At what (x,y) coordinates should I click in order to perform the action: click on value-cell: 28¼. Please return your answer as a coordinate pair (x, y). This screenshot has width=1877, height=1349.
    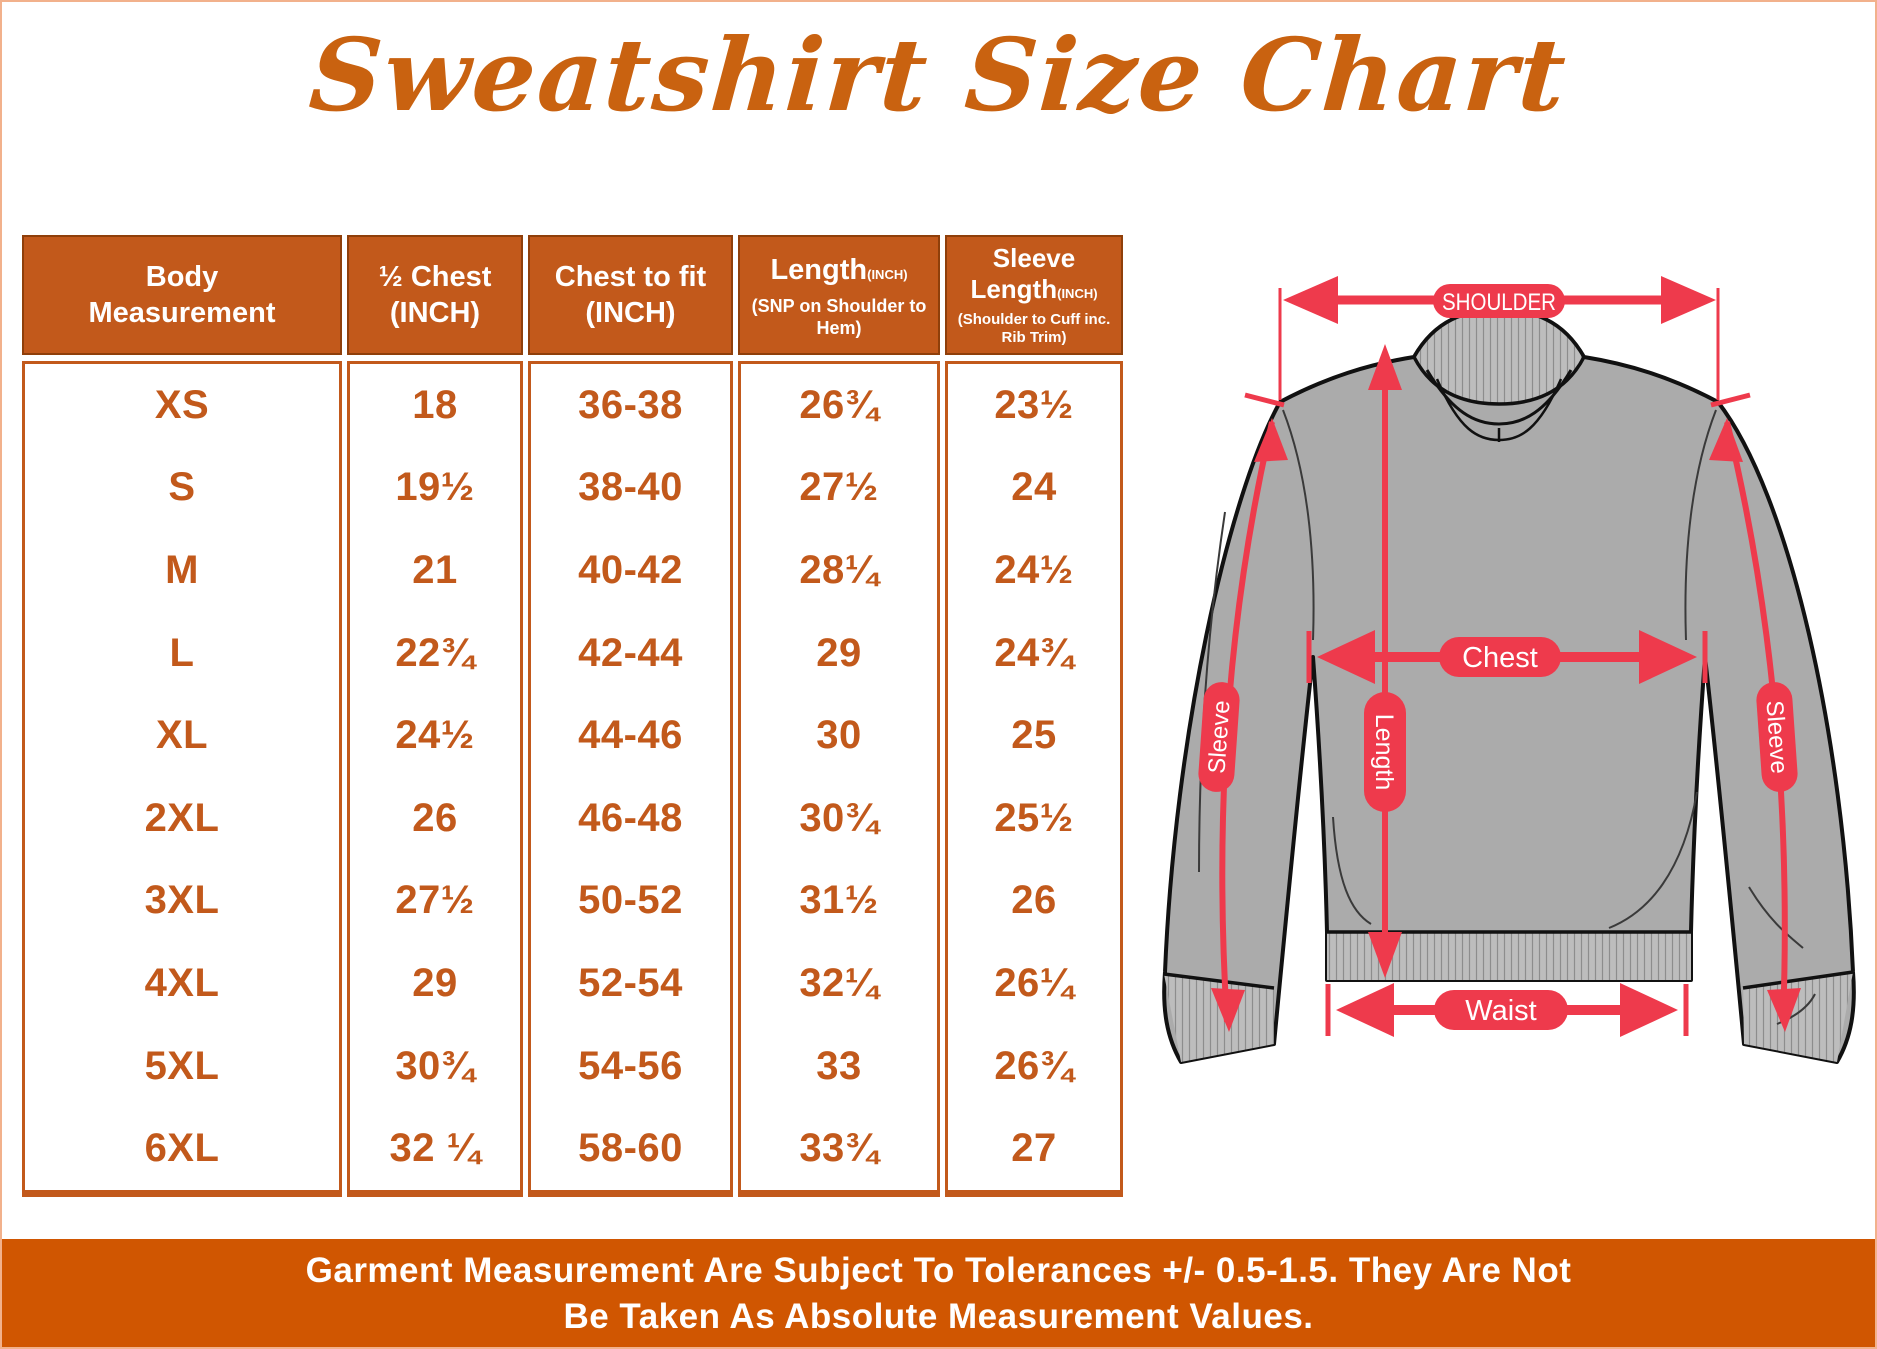
    Looking at the image, I should click on (839, 569).